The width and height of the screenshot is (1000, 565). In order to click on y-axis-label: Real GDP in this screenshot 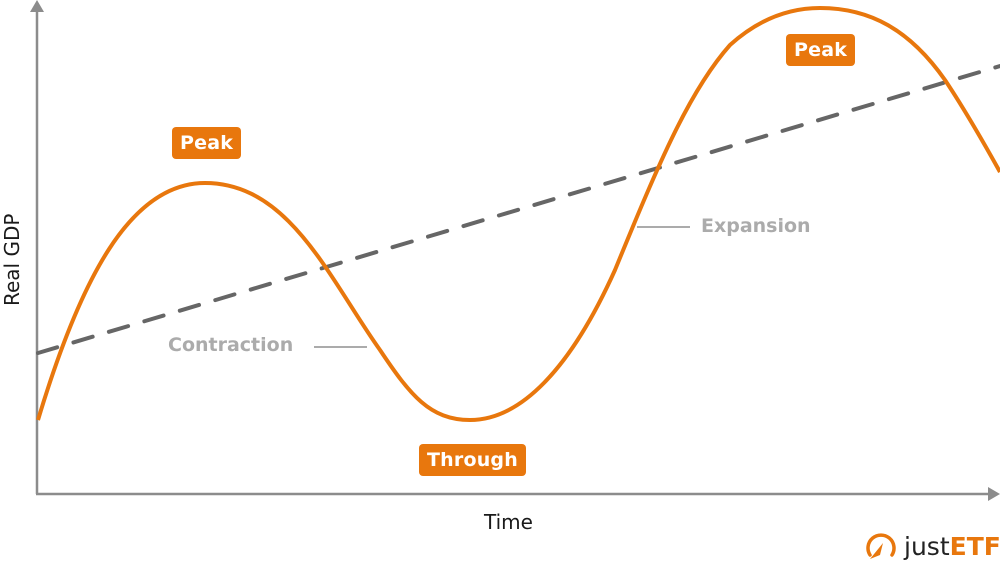, I will do `click(12, 259)`.